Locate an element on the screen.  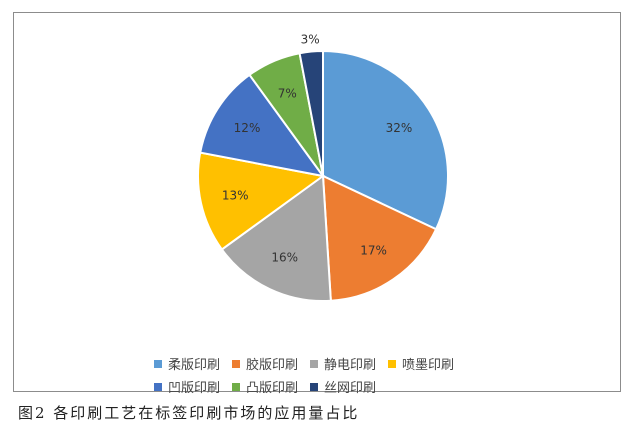
slice-label-4: 13% is located at coordinates (235, 196).